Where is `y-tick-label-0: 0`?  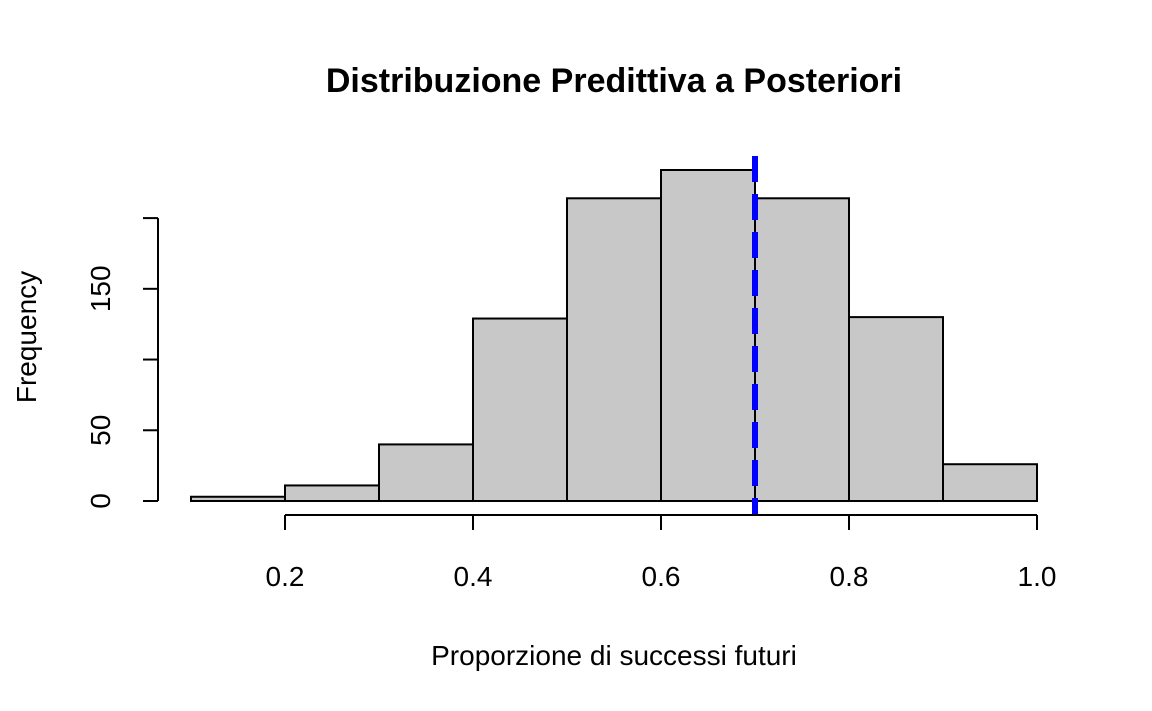
y-tick-label-0: 0 is located at coordinates (100, 501).